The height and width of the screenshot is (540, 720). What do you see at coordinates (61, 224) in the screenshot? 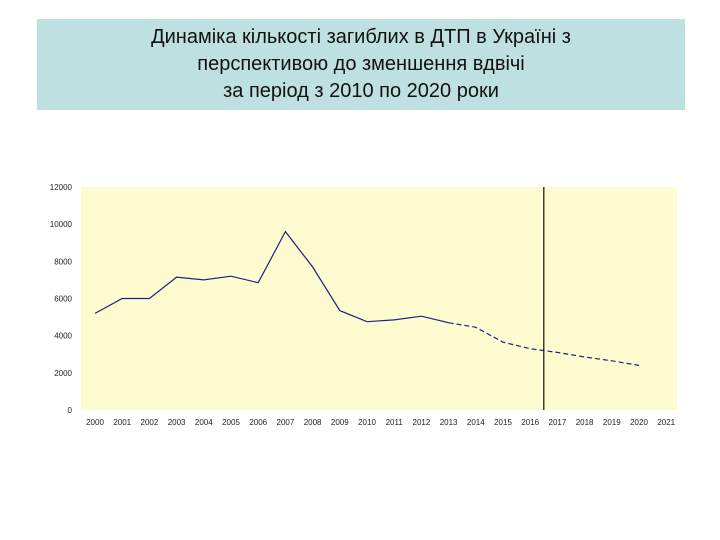
I see `y-tick-label: 10000` at bounding box center [61, 224].